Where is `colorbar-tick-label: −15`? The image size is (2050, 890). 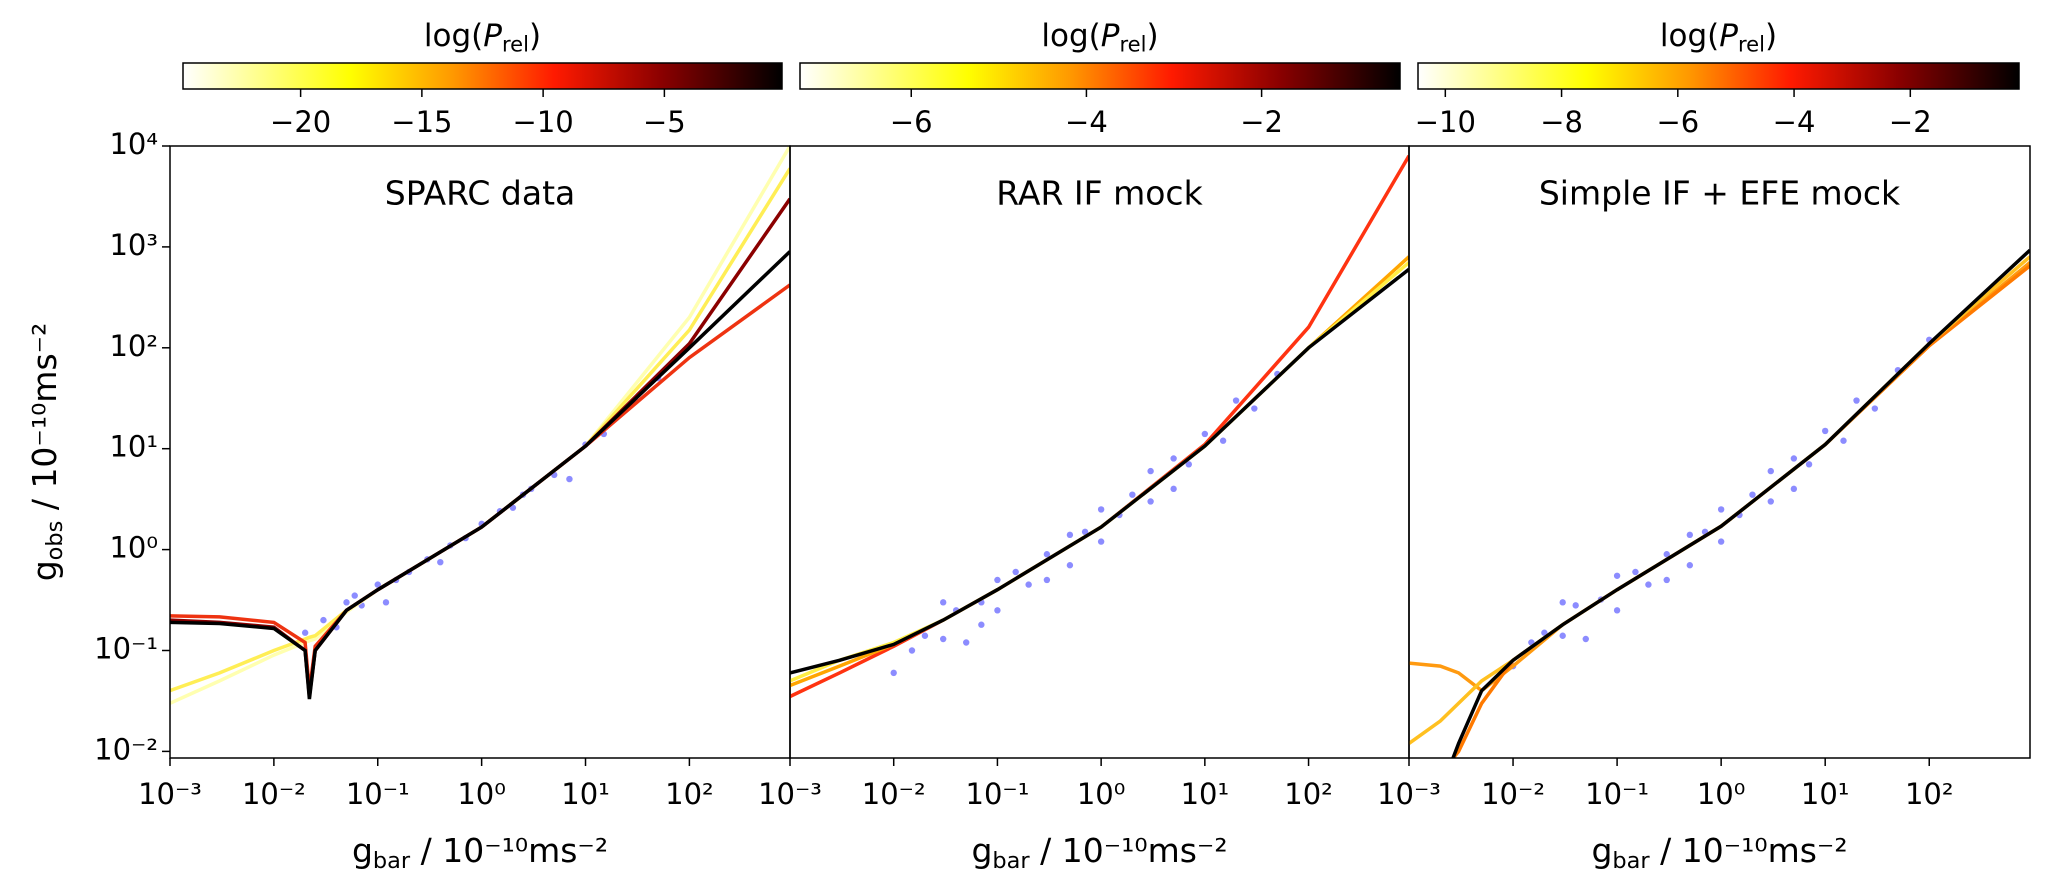 colorbar-tick-label: −15 is located at coordinates (421, 122).